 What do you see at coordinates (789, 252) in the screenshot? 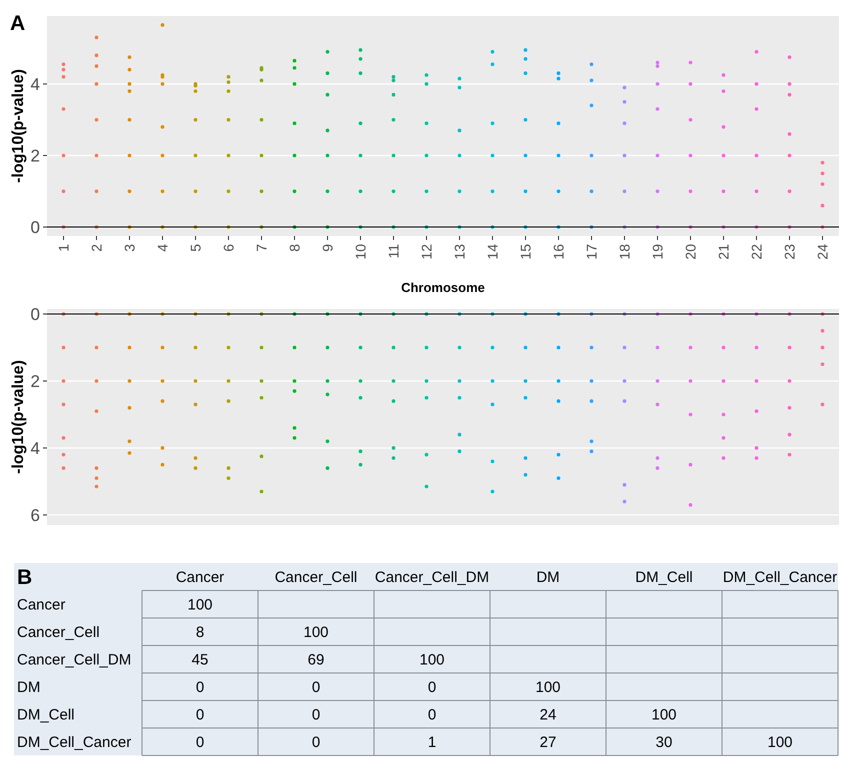
I see `x-tick-label: 23` at bounding box center [789, 252].